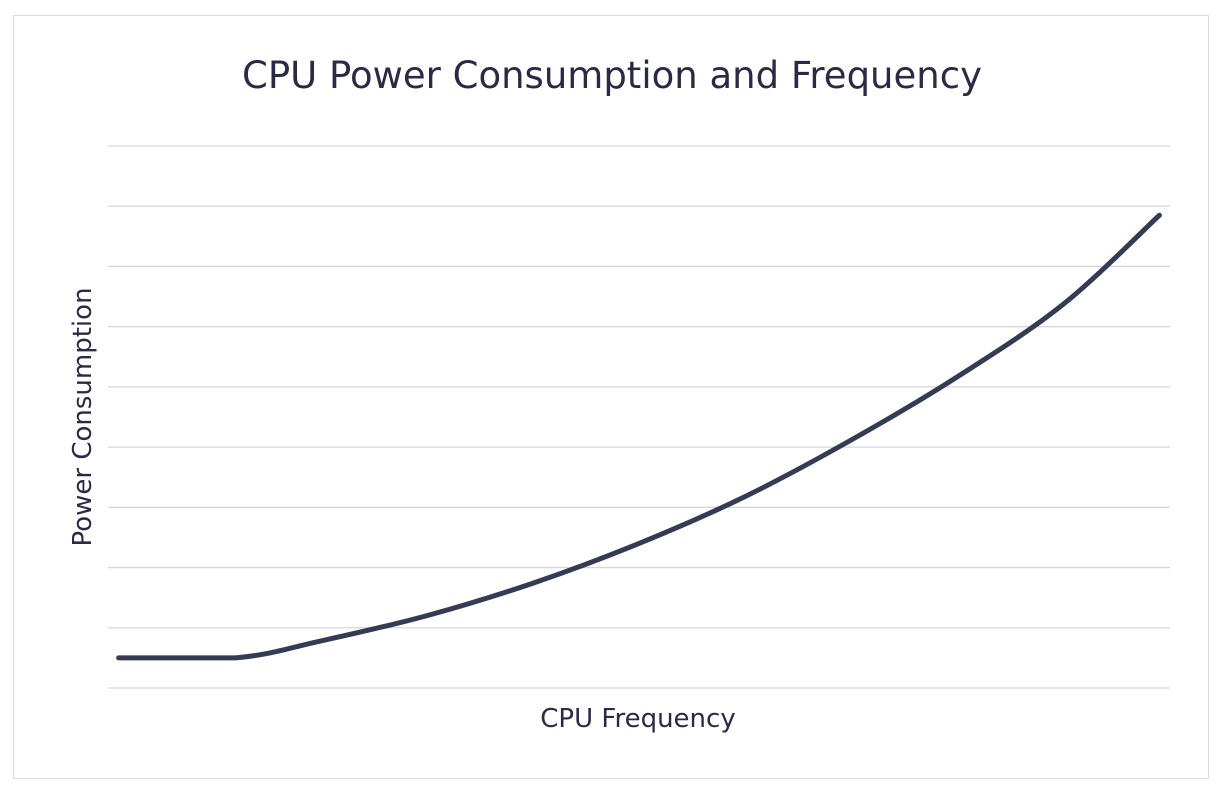  I want to click on y-axis-label: Power Consumption, so click(83, 416).